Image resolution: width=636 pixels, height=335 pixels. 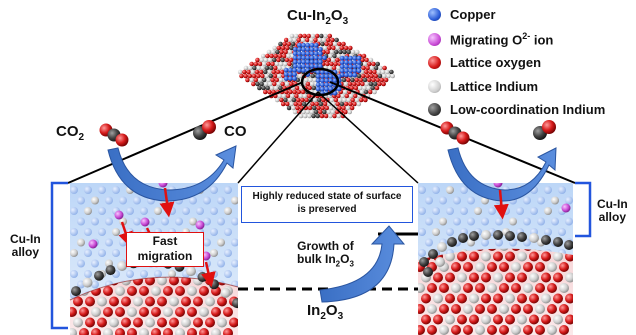 I want to click on migrating-oxygen-ion, so click(x=119, y=215).